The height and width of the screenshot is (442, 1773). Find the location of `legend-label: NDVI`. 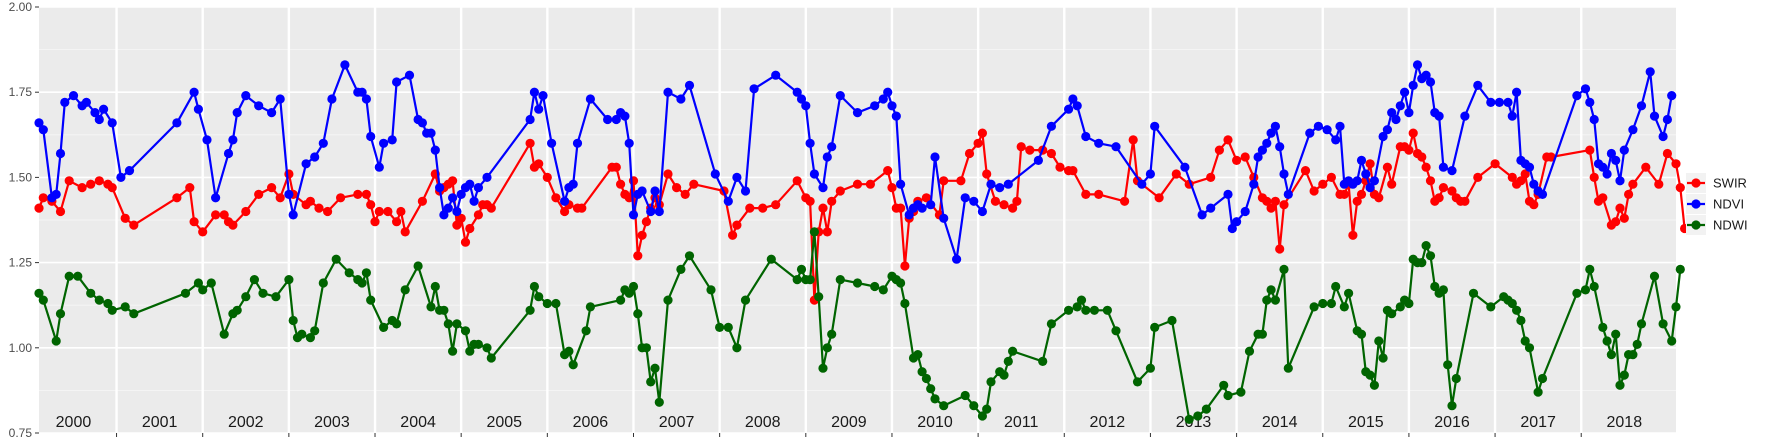

legend-label: NDVI is located at coordinates (1728, 204).